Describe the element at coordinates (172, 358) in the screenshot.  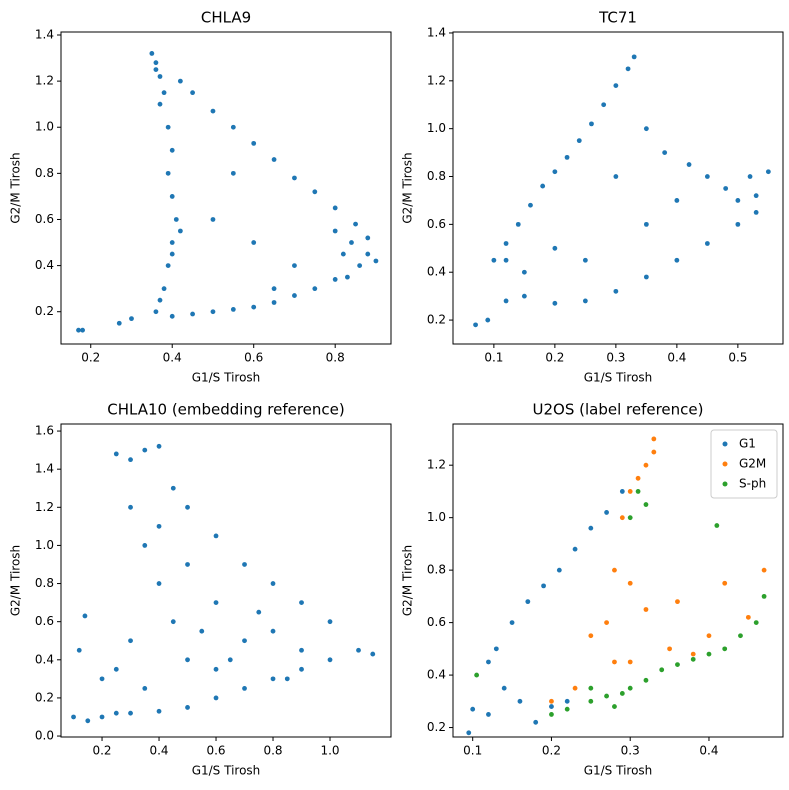
I see `x-tick-label: 0.4` at that location.